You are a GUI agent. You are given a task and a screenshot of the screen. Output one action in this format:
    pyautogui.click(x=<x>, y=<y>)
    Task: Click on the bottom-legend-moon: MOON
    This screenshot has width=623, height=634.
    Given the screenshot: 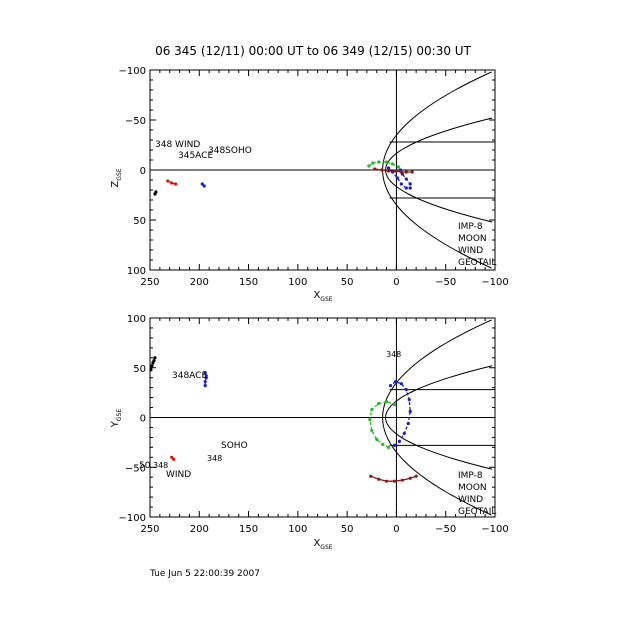 What is the action you would take?
    pyautogui.click(x=472, y=488)
    